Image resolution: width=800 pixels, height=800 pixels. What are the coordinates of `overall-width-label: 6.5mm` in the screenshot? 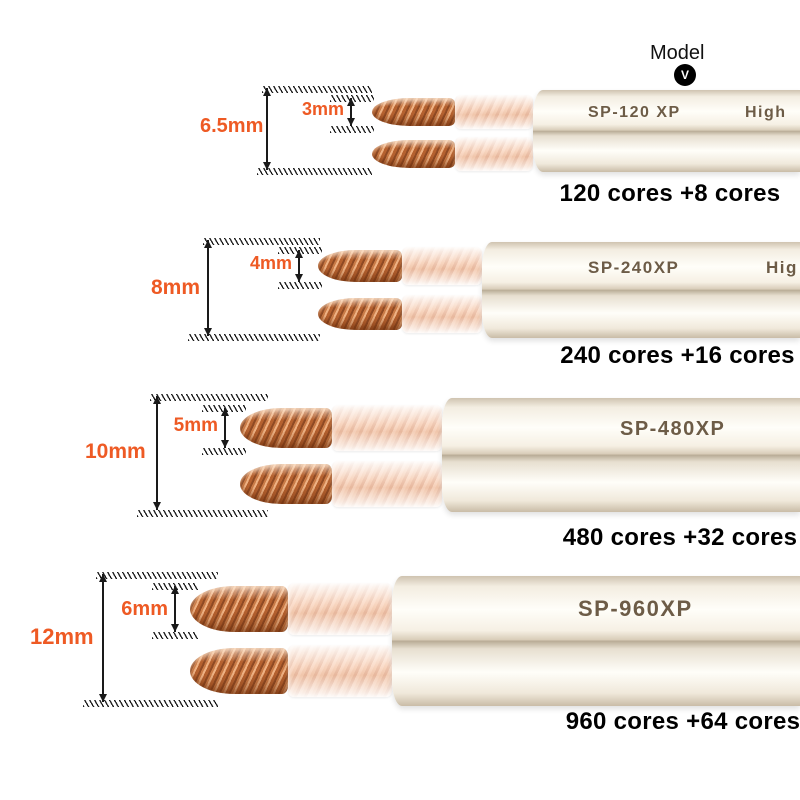 It's located at (232, 126).